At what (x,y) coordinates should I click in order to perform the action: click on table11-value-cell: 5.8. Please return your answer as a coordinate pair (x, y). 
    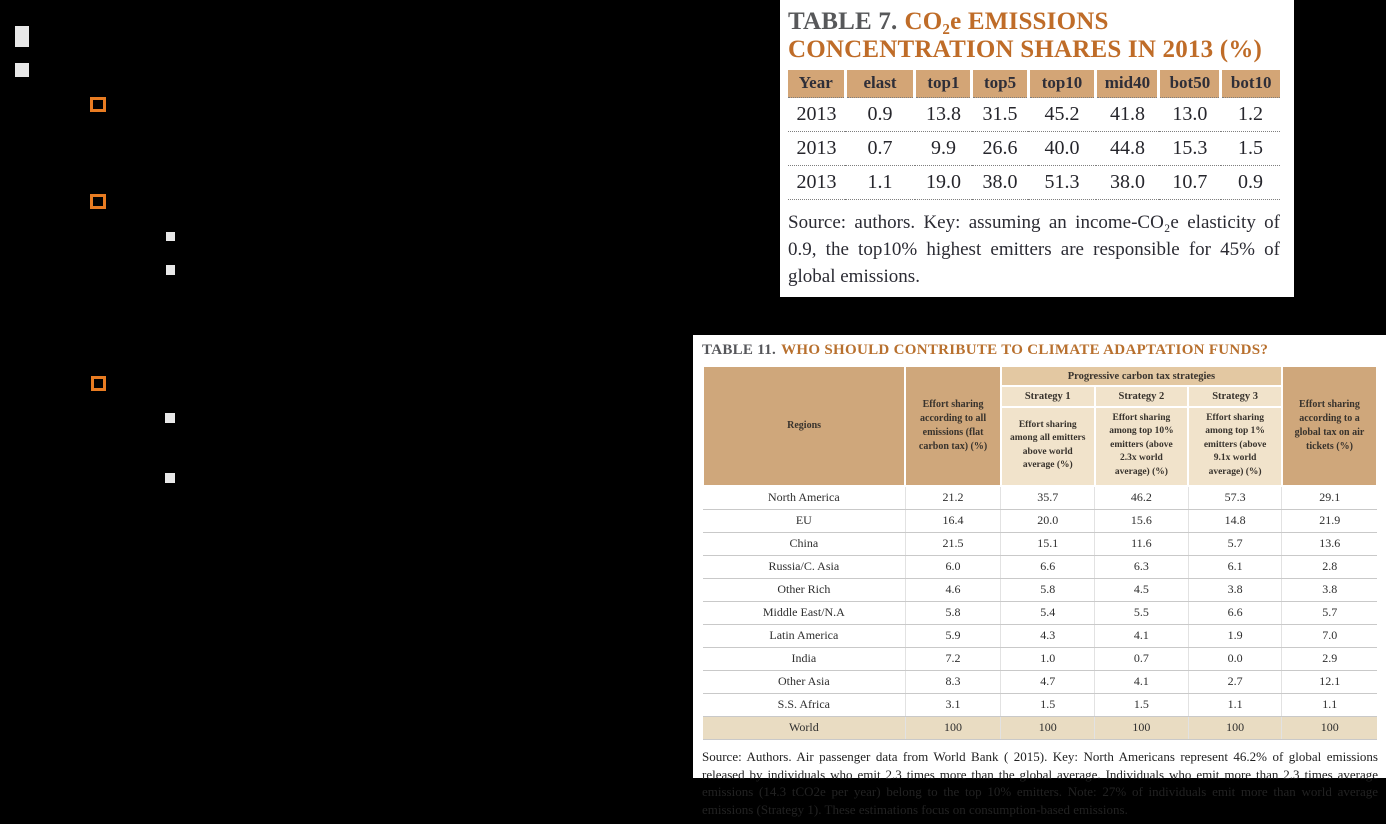
    Looking at the image, I should click on (1047, 590).